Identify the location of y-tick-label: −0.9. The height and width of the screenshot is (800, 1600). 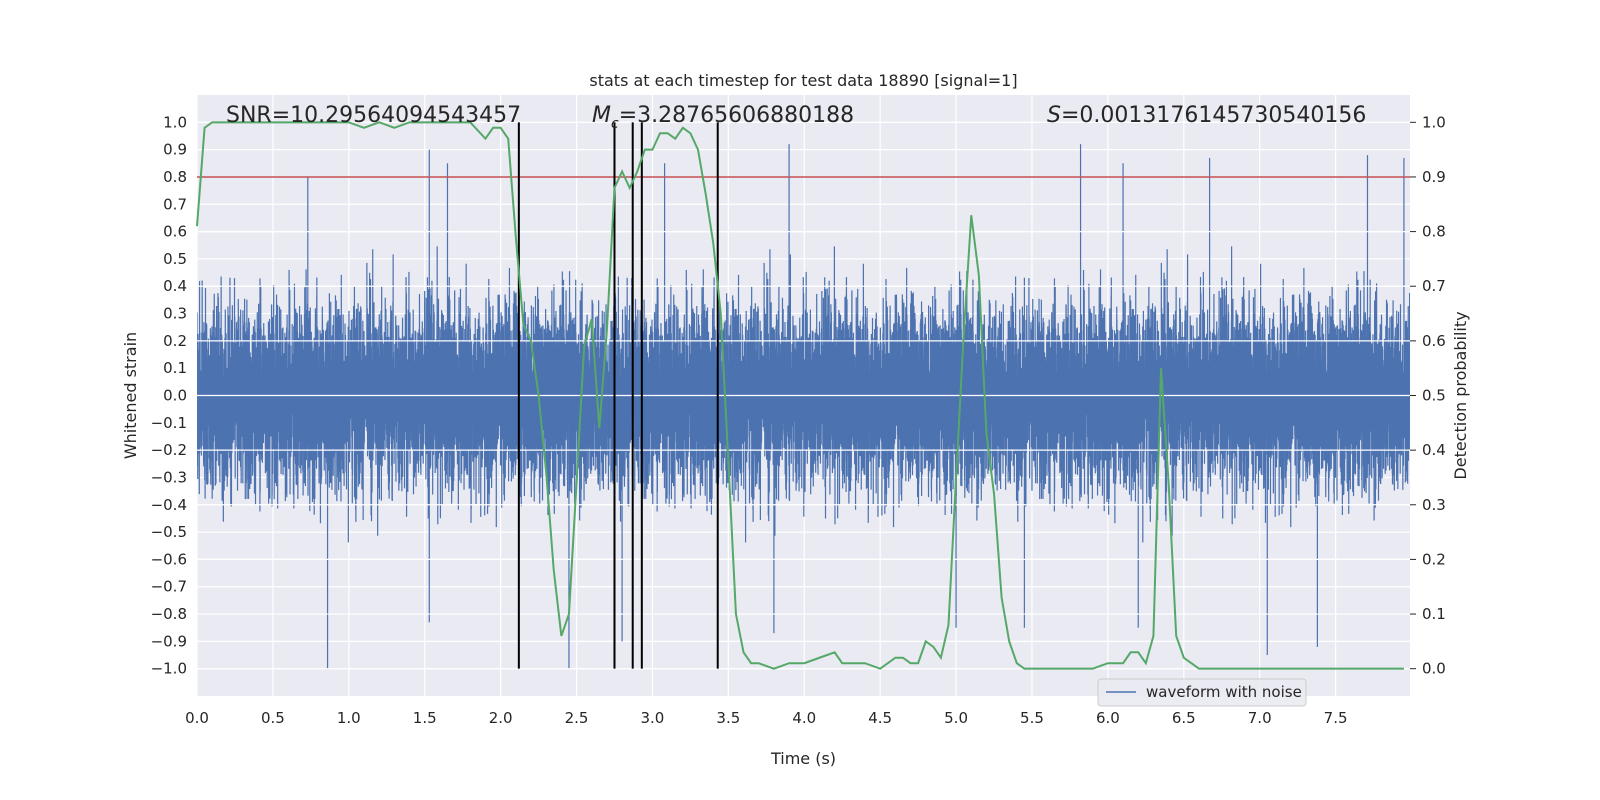
(169, 641).